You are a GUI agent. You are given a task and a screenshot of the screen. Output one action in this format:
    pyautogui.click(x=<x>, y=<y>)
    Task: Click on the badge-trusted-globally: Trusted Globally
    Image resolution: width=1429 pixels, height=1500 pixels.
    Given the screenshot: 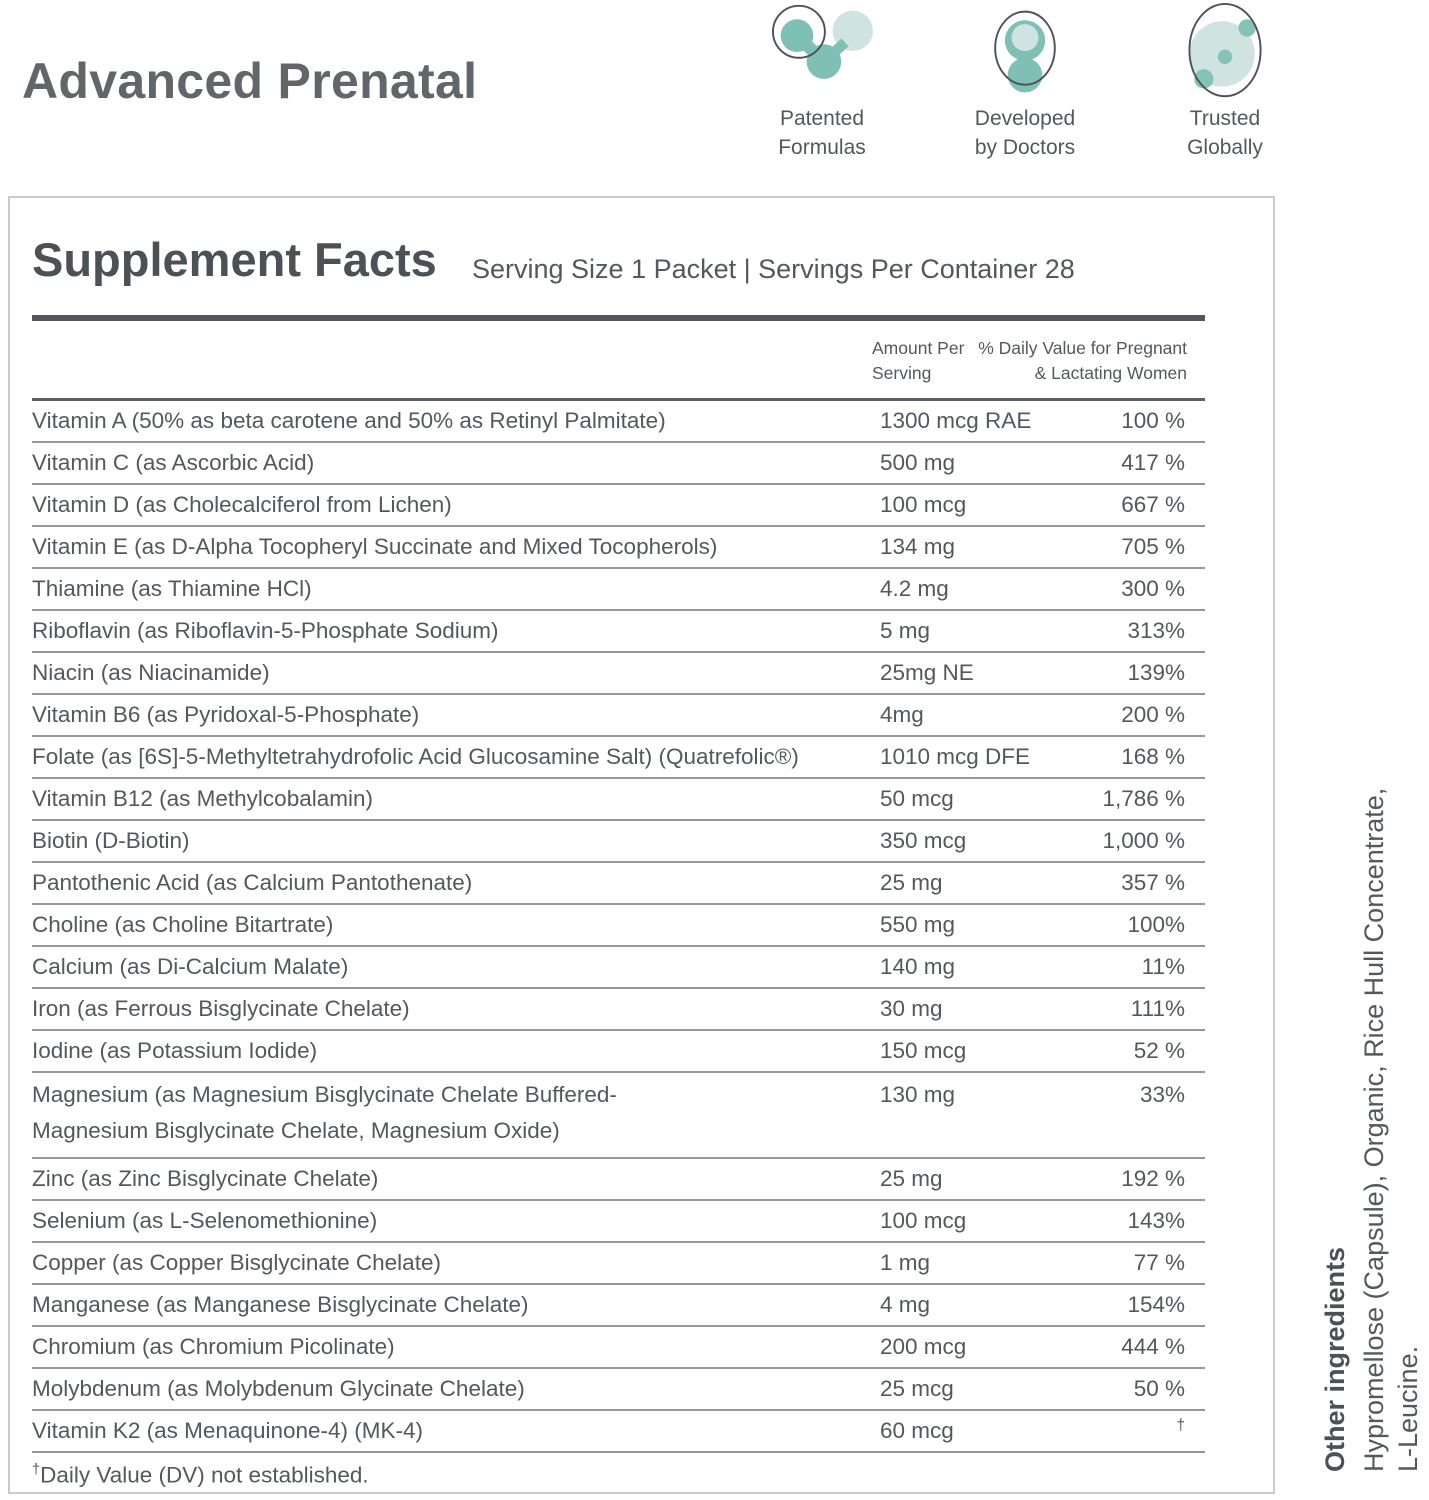 What is the action you would take?
    pyautogui.click(x=1225, y=82)
    